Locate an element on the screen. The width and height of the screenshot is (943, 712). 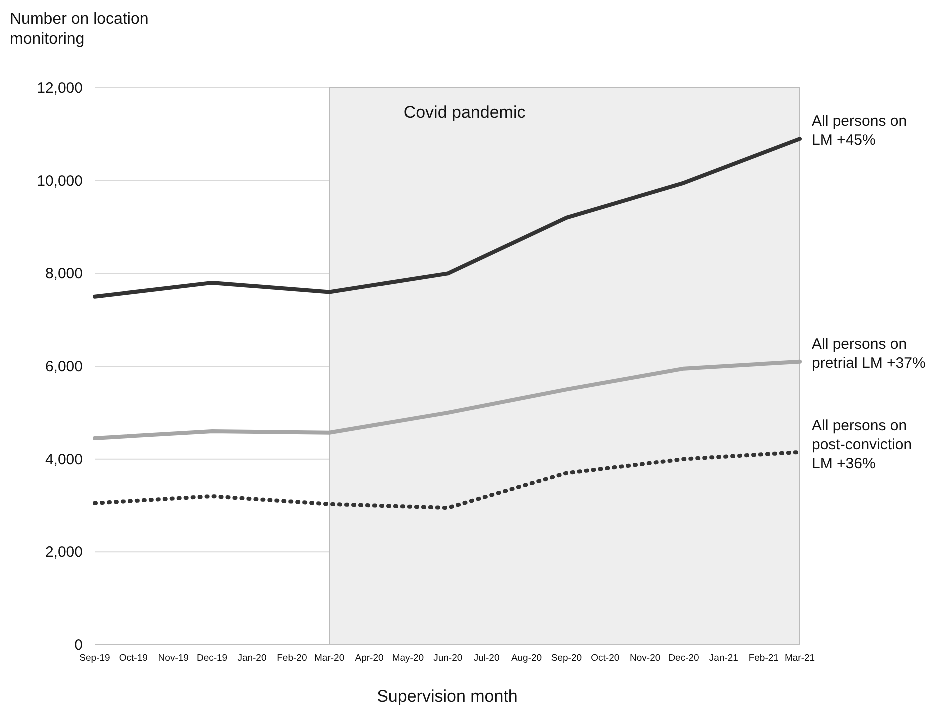
y-tick-label: 8,000 is located at coordinates (64, 274).